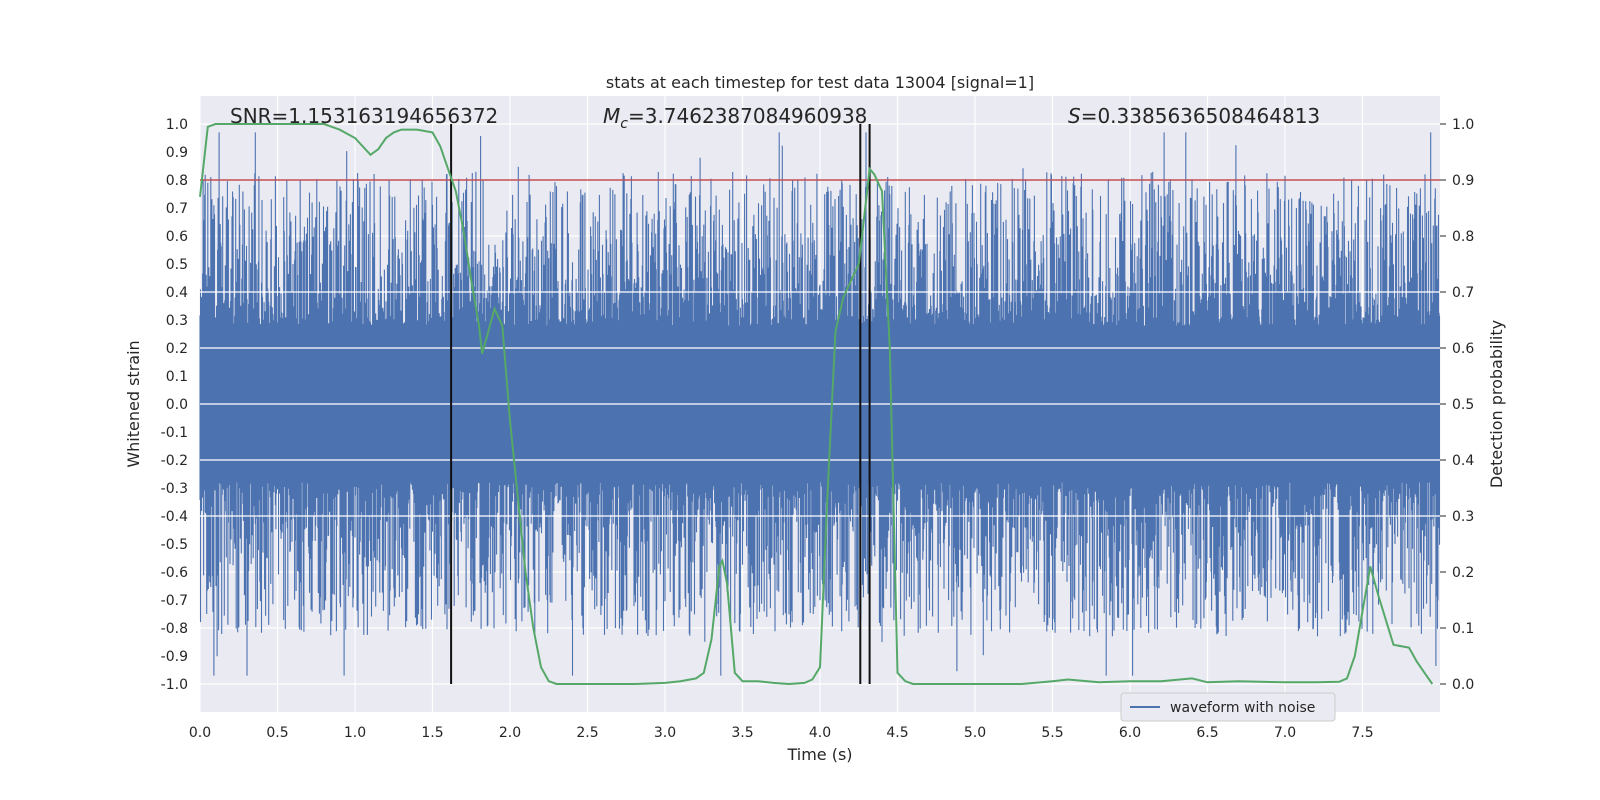 Image resolution: width=1600 pixels, height=800 pixels. Describe the element at coordinates (1130, 733) in the screenshot. I see `x-tick-label: 6.0` at that location.